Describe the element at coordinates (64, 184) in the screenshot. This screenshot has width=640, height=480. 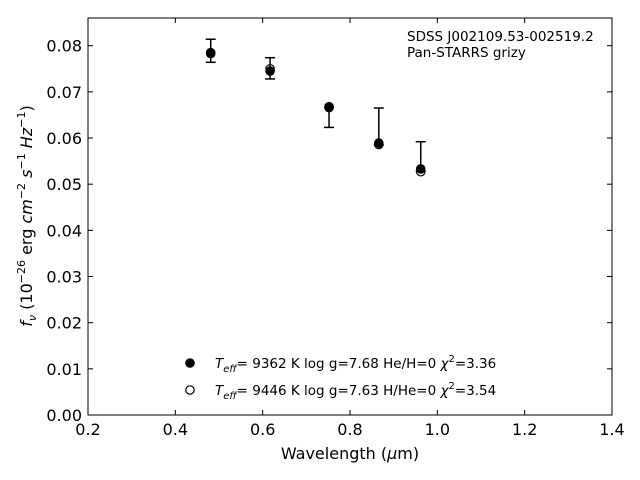
I see `y-tick-label: 0.05` at that location.